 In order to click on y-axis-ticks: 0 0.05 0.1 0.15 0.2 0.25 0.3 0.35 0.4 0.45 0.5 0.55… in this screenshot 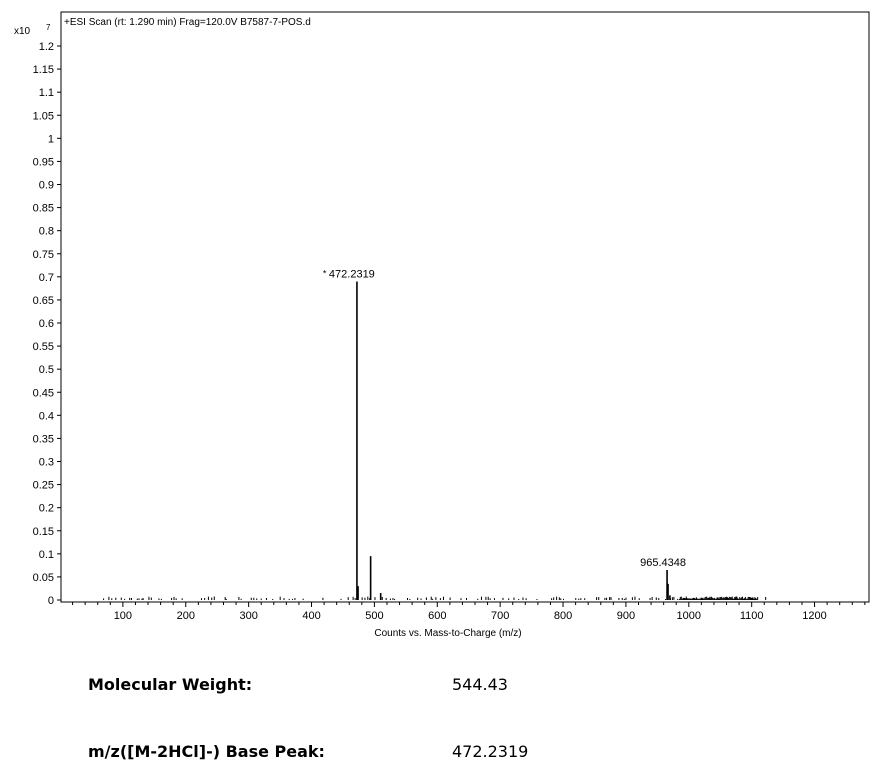, I will do `click(47, 324)`.